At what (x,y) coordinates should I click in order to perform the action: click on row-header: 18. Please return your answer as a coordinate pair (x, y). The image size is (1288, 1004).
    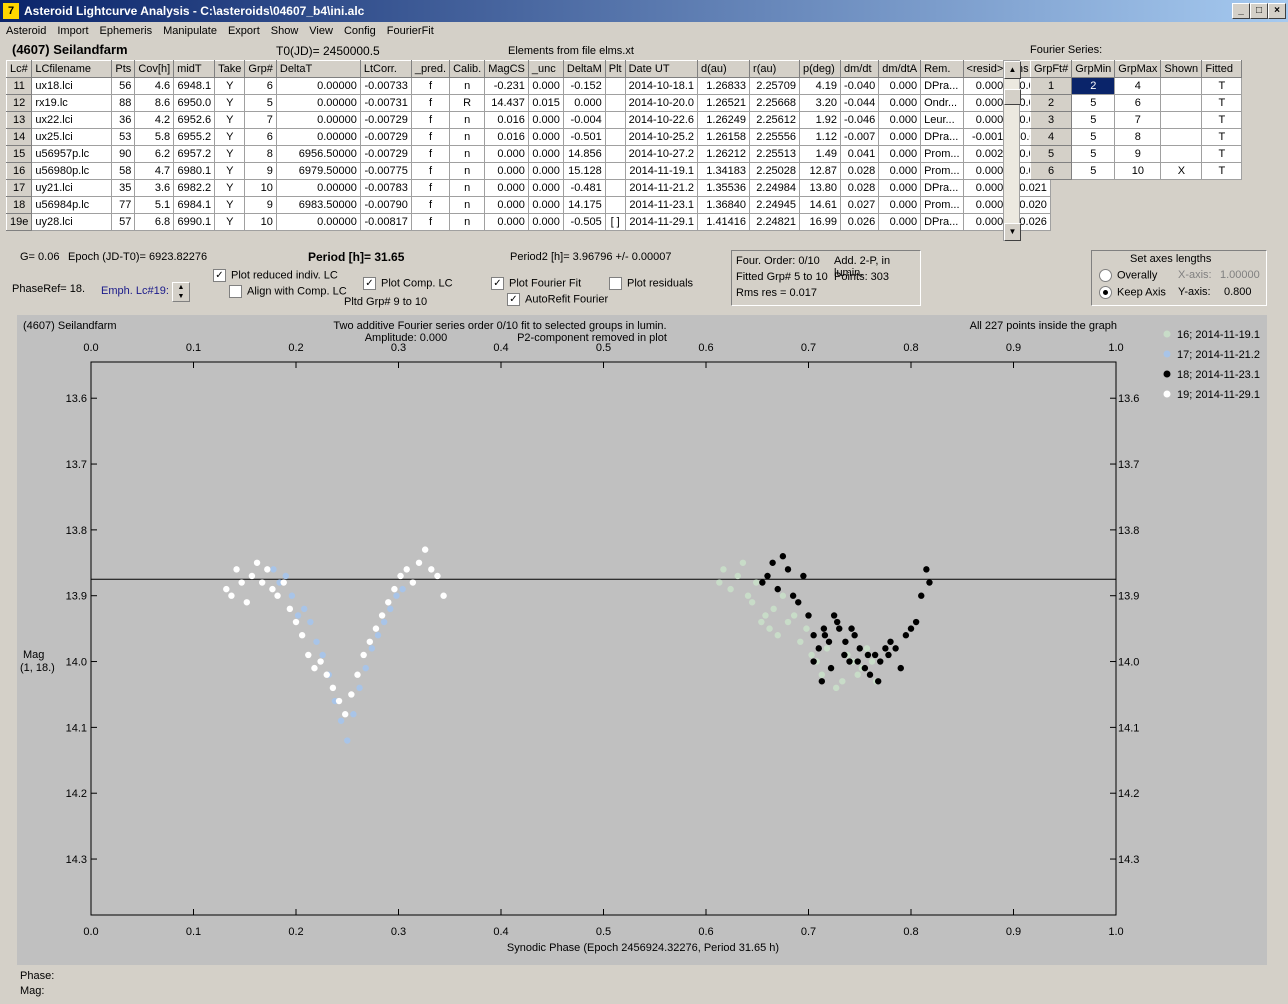
    Looking at the image, I should click on (19, 205).